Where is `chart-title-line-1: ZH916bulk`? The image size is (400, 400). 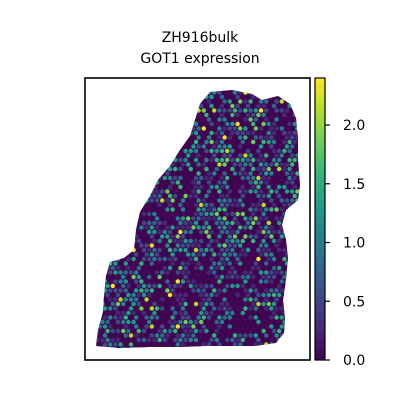
chart-title-line-1: ZH916bulk is located at coordinates (200, 38).